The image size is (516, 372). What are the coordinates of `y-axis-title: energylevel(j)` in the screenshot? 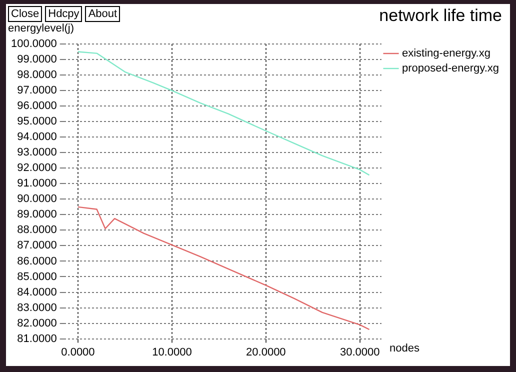 It's located at (41, 28).